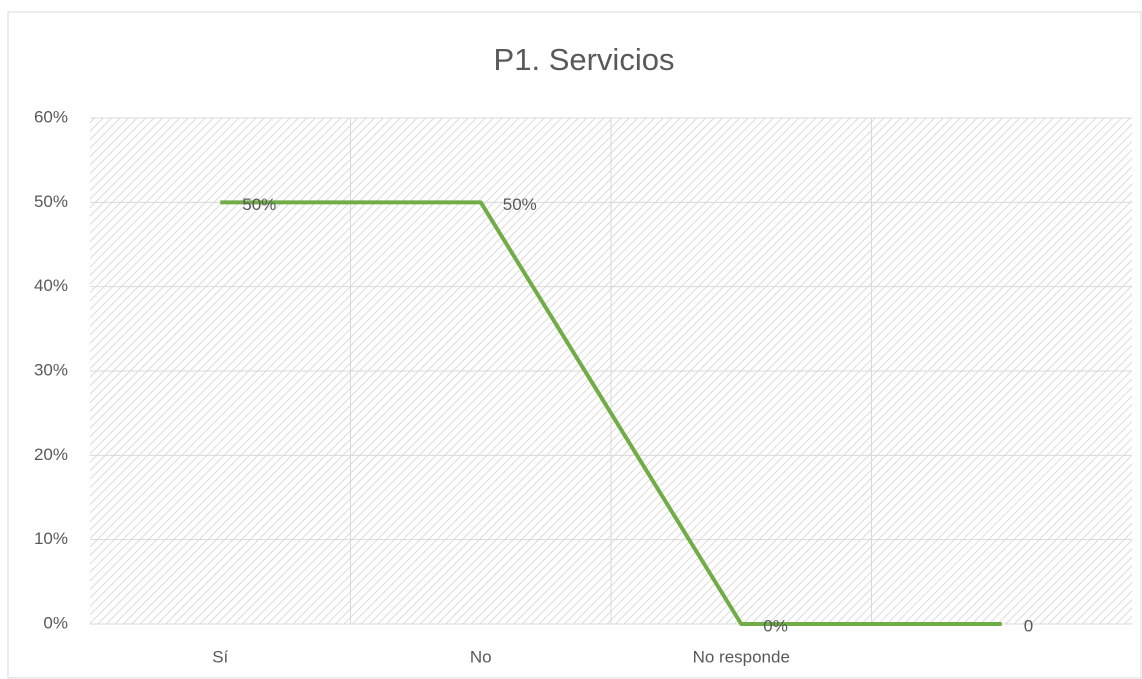  What do you see at coordinates (51, 369) in the screenshot?
I see `y-tick-label: 30%` at bounding box center [51, 369].